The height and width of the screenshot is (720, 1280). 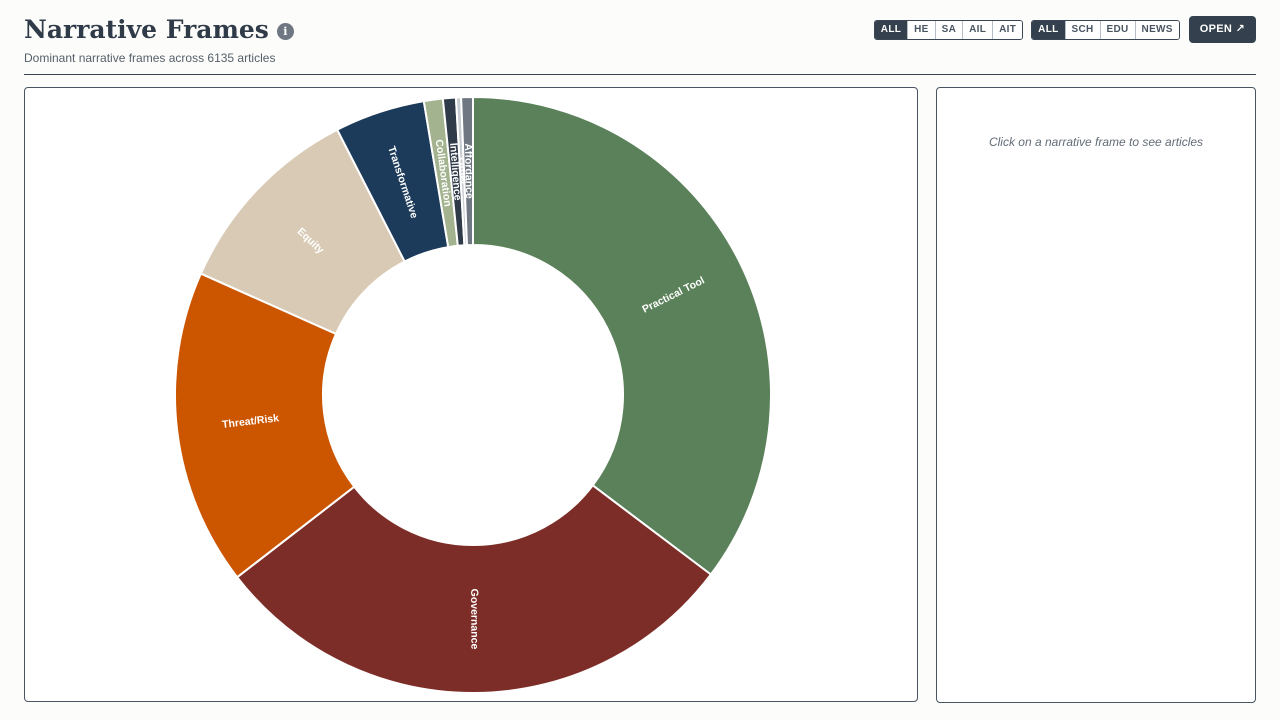 I want to click on source-filter-ail: AIL, so click(x=977, y=29).